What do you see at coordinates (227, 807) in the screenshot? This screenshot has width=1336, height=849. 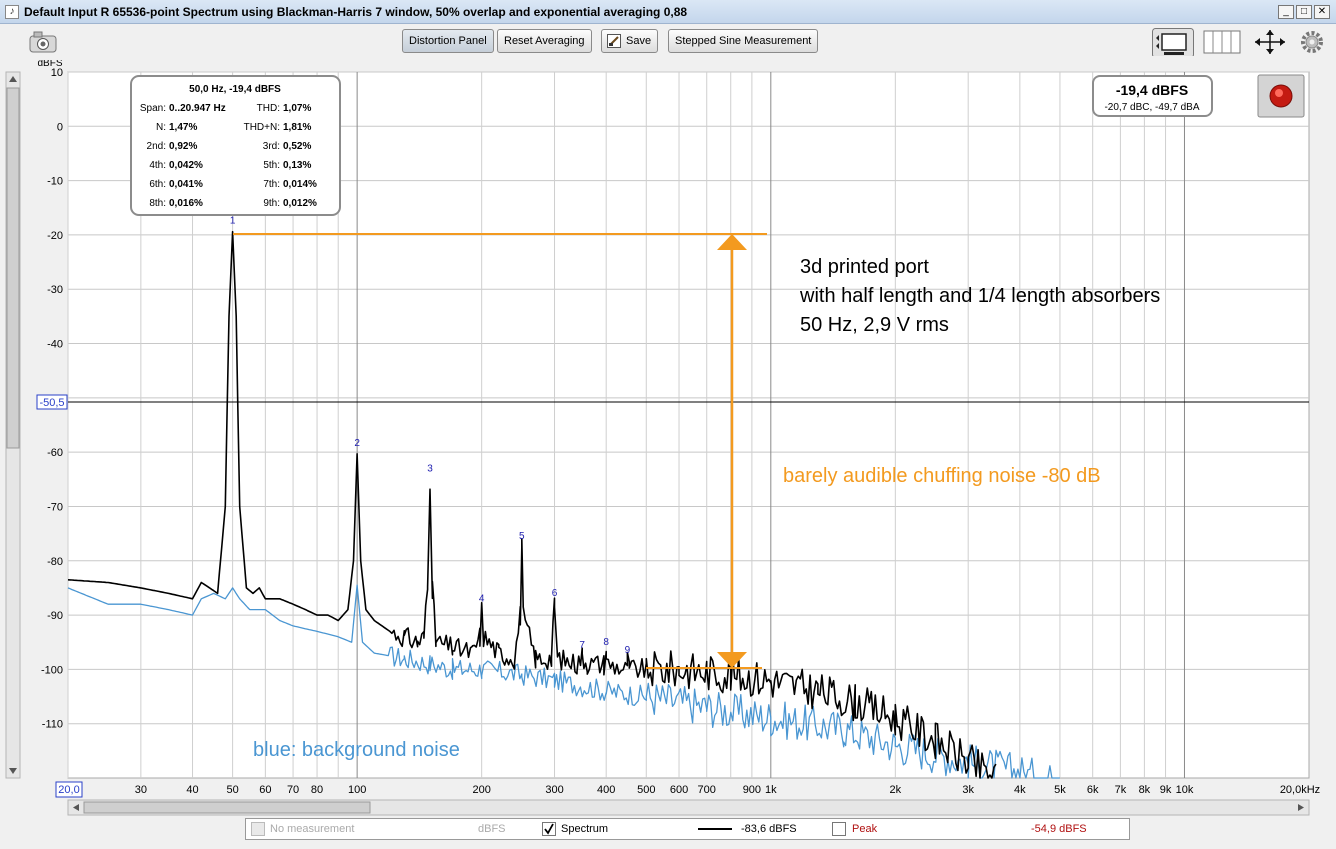 I see `horizontal-scrollbar-thumb` at bounding box center [227, 807].